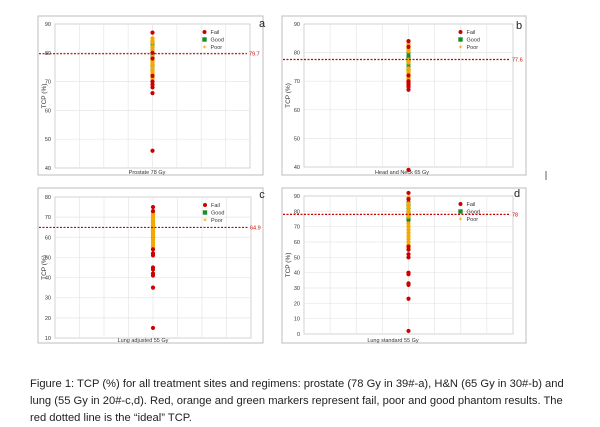 This screenshot has width=600, height=427. Describe the element at coordinates (515, 215) in the screenshot. I see `ideal-tcp-label: 78` at that location.